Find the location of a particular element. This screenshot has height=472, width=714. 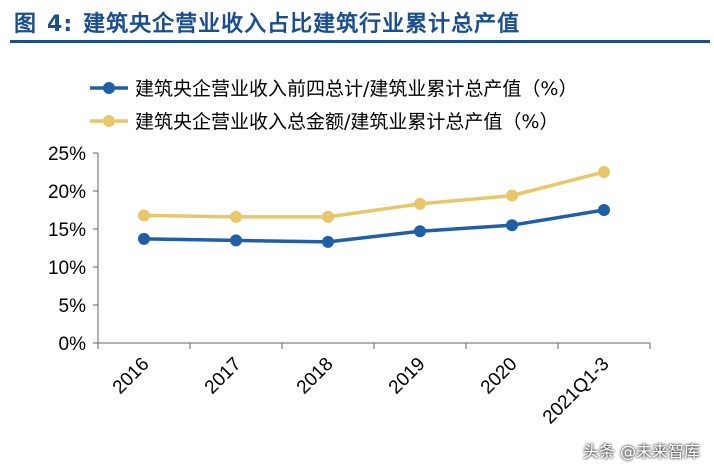

legend-label-2: 建筑央企营业收入总金额/建筑业累计总产值（%） is located at coordinates (346, 122).